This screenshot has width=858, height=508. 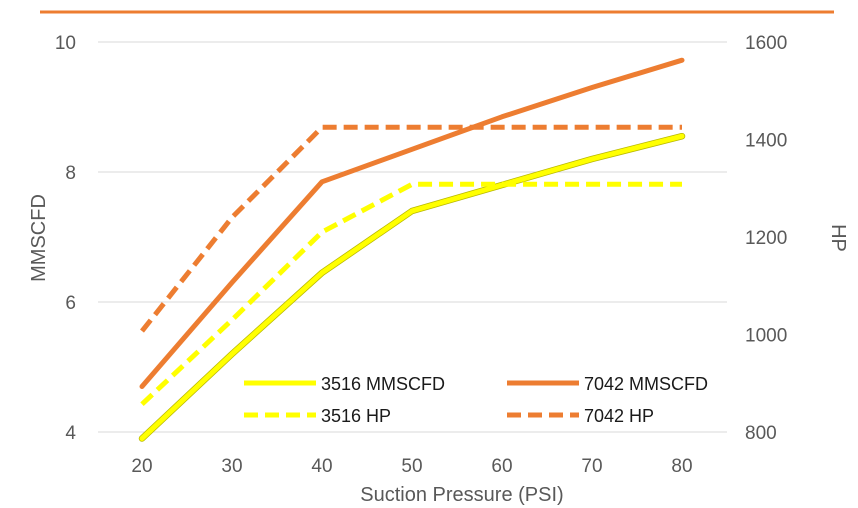 I want to click on y-tick-label: 8, so click(x=70, y=173).